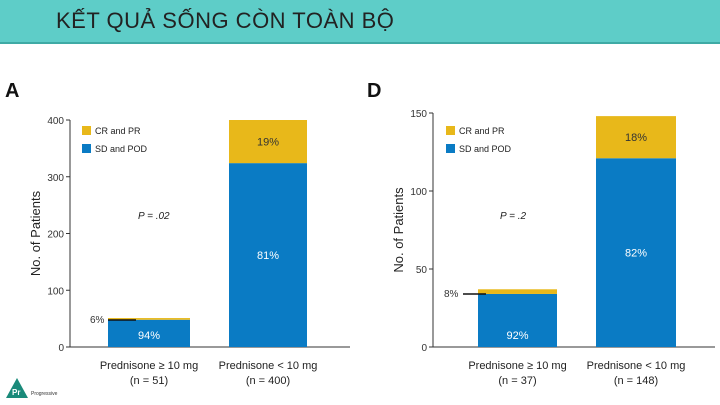  I want to click on data-label-sd-pod: 82%, so click(636, 254).